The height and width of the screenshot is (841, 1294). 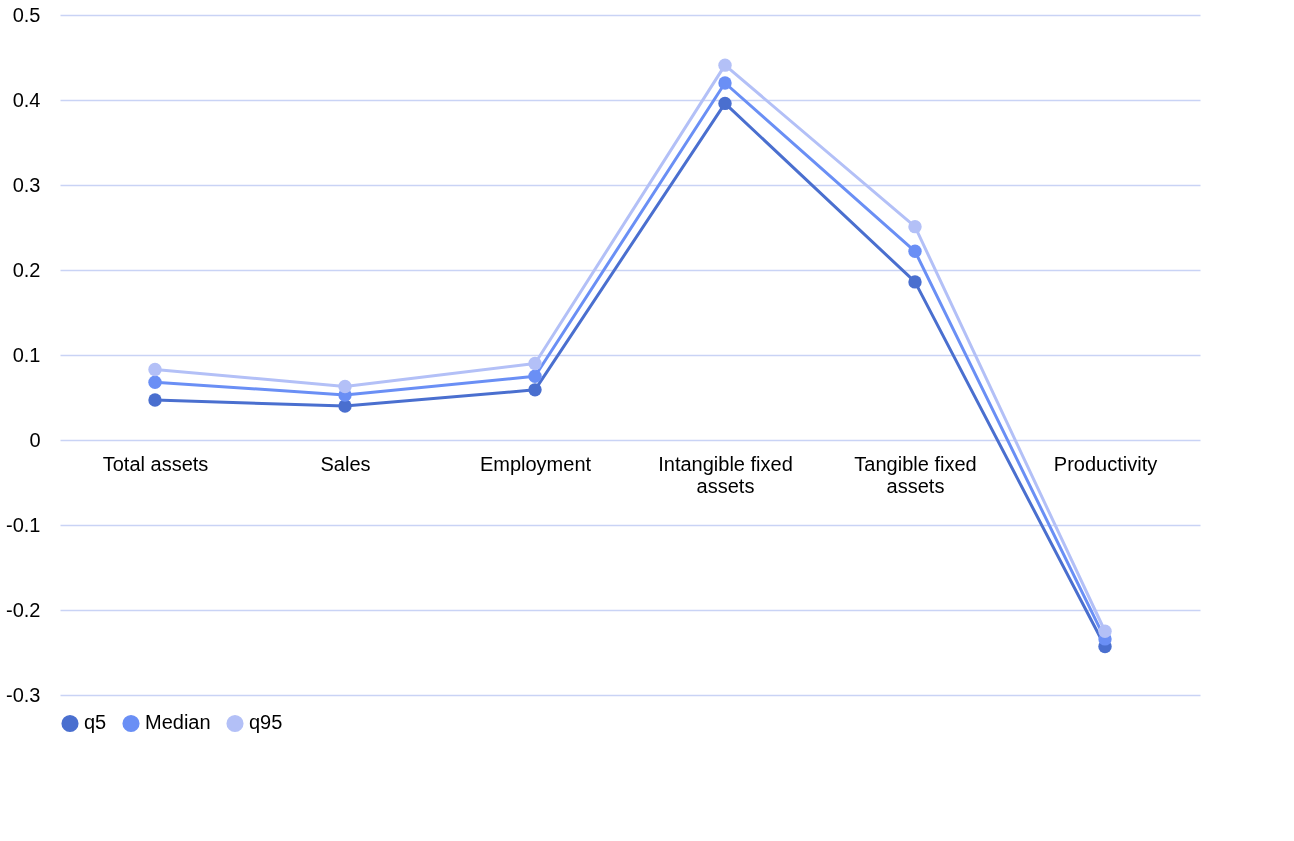 I want to click on y-tick-label: -0.2, so click(x=23, y=609).